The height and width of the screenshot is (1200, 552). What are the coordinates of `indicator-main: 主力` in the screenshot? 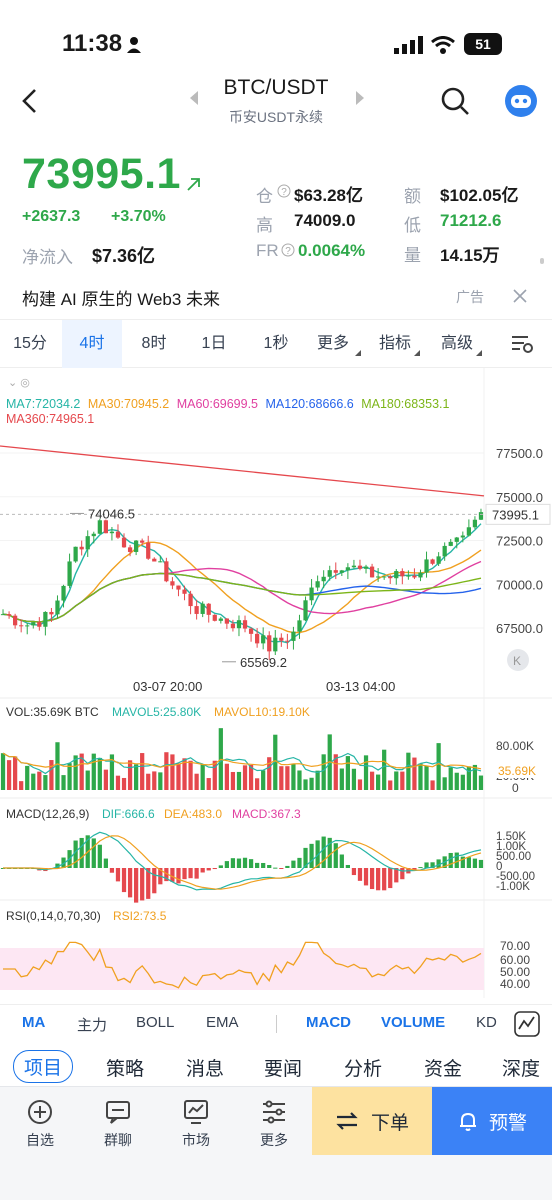 It's located at (92, 1025).